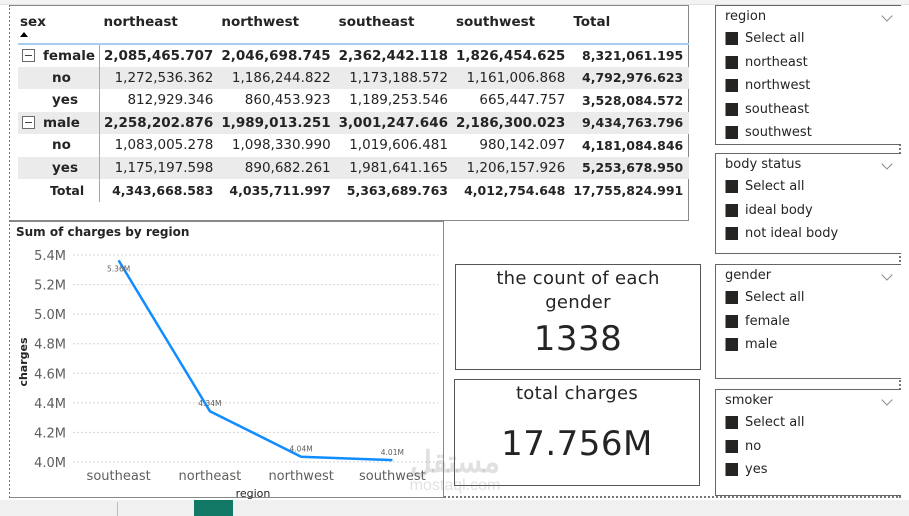 This screenshot has width=909, height=516. I want to click on cell: 2,186,300.023, so click(510, 122).